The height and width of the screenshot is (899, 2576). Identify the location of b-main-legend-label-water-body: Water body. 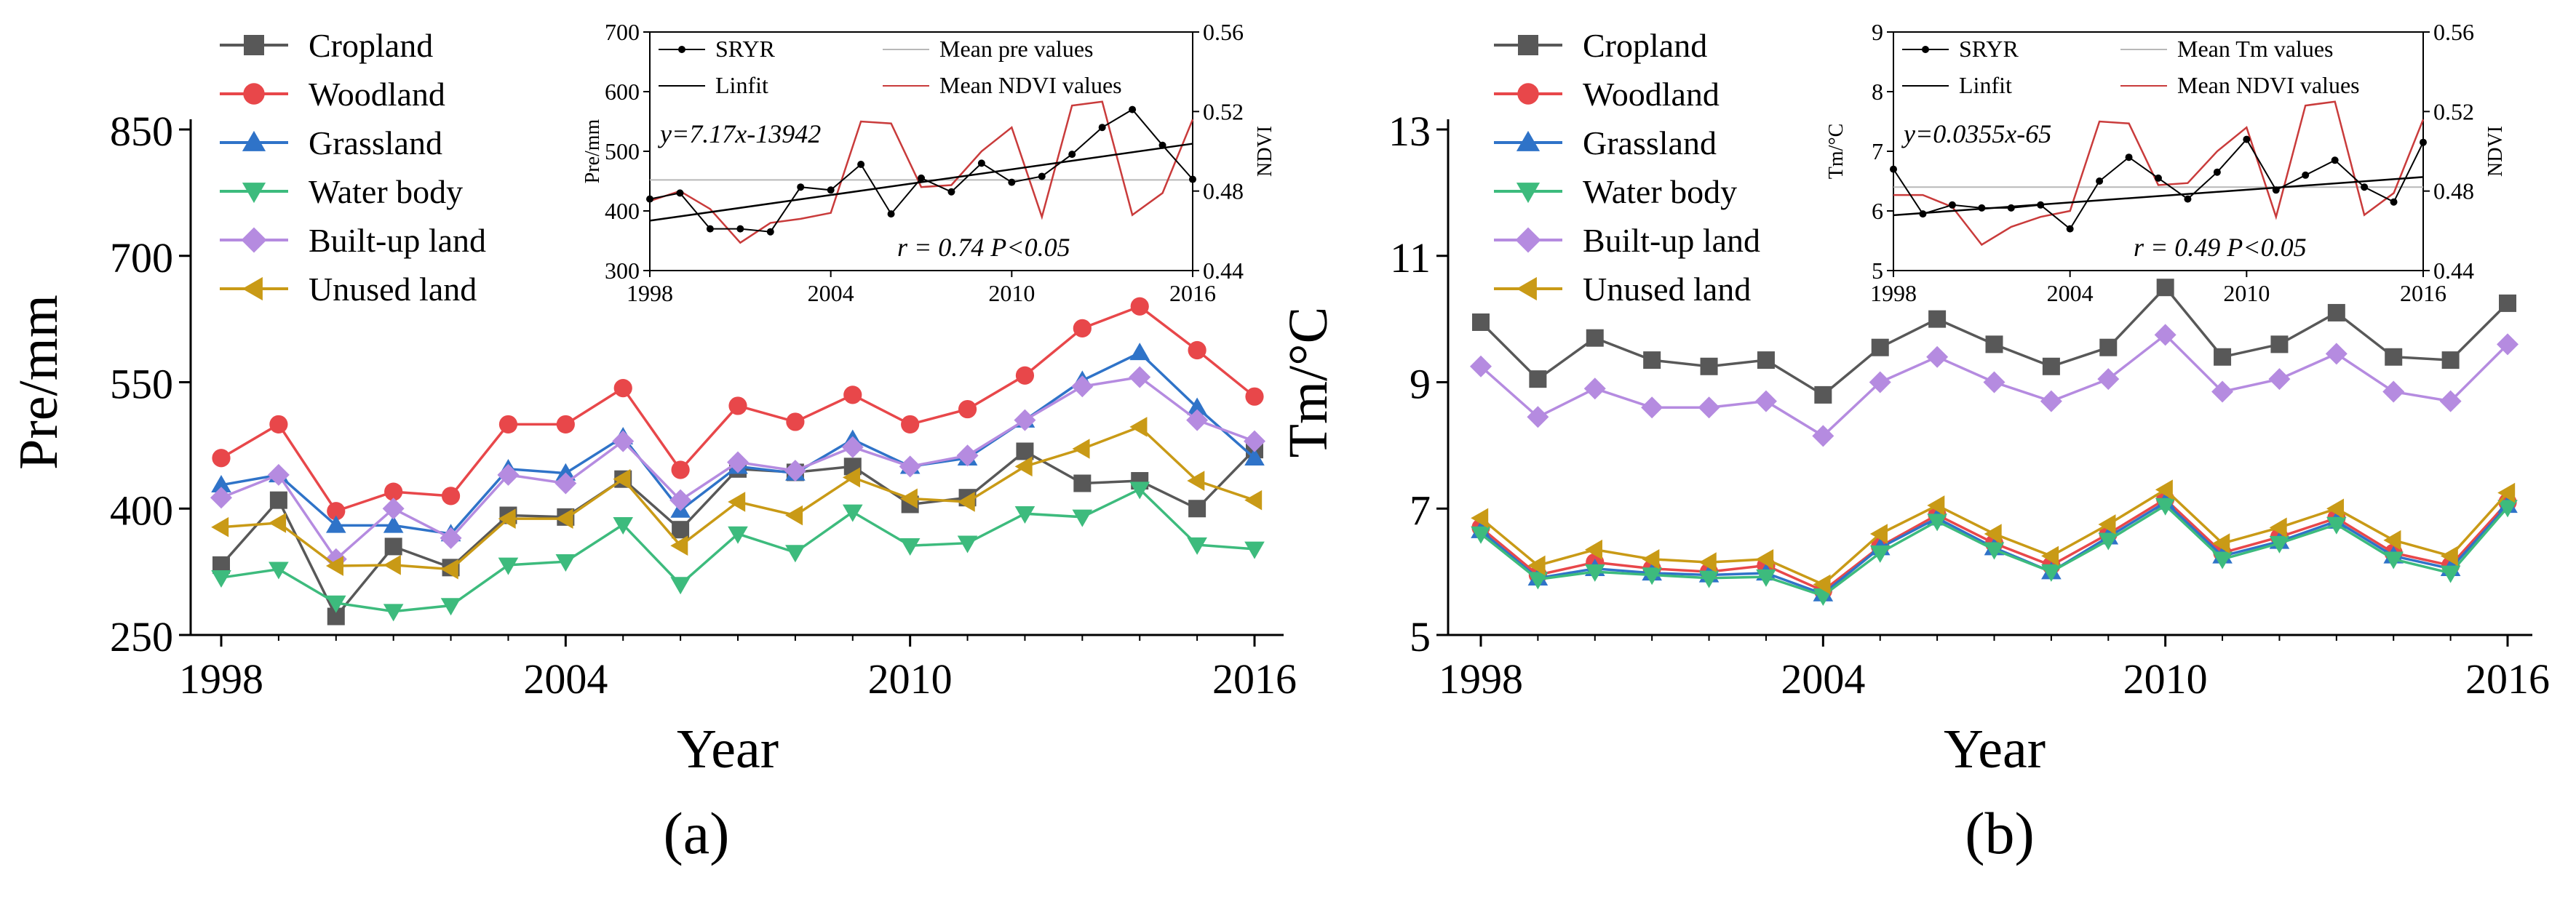
(1660, 192).